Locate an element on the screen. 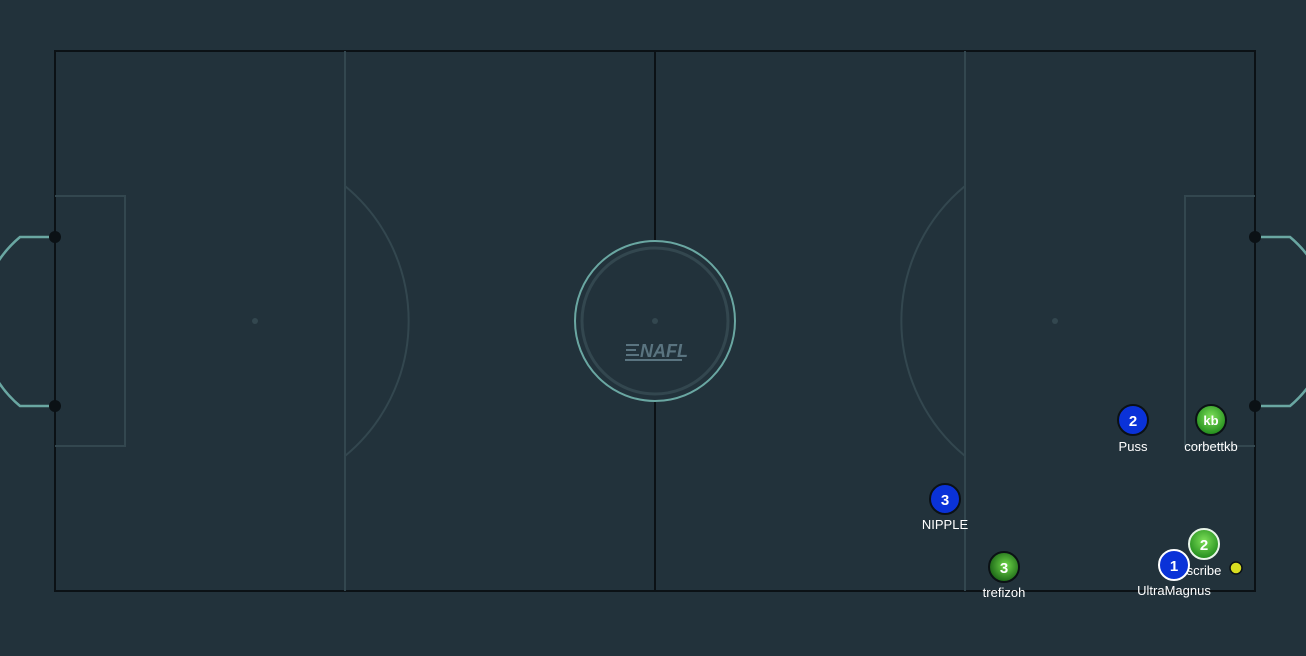 The image size is (1306, 656). logo-text: NAFL is located at coordinates (664, 351).